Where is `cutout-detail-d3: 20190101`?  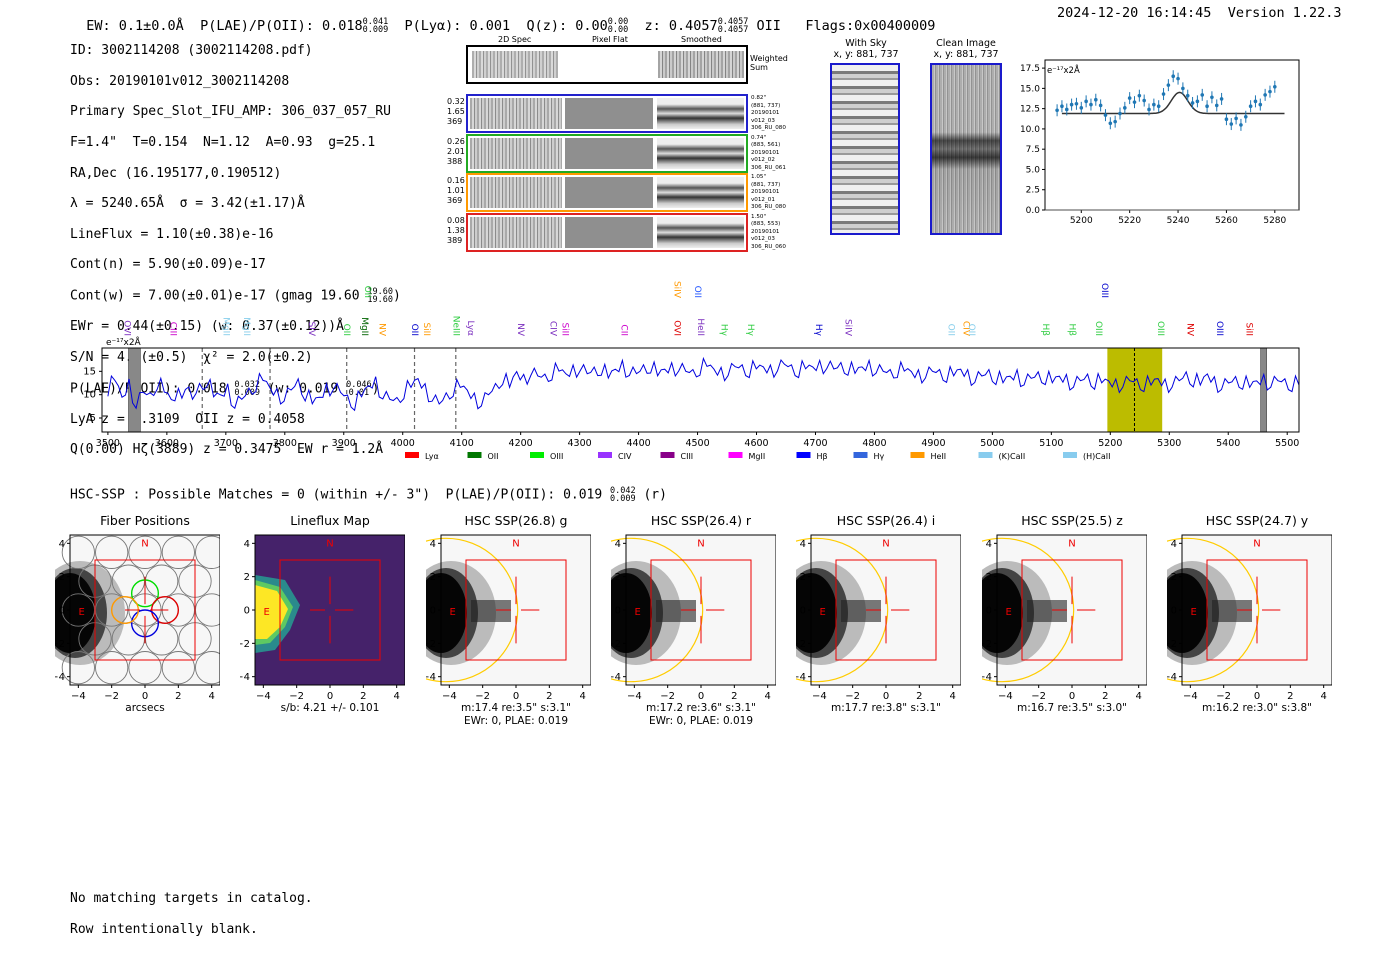 cutout-detail-d3: 20190101 is located at coordinates (765, 152).